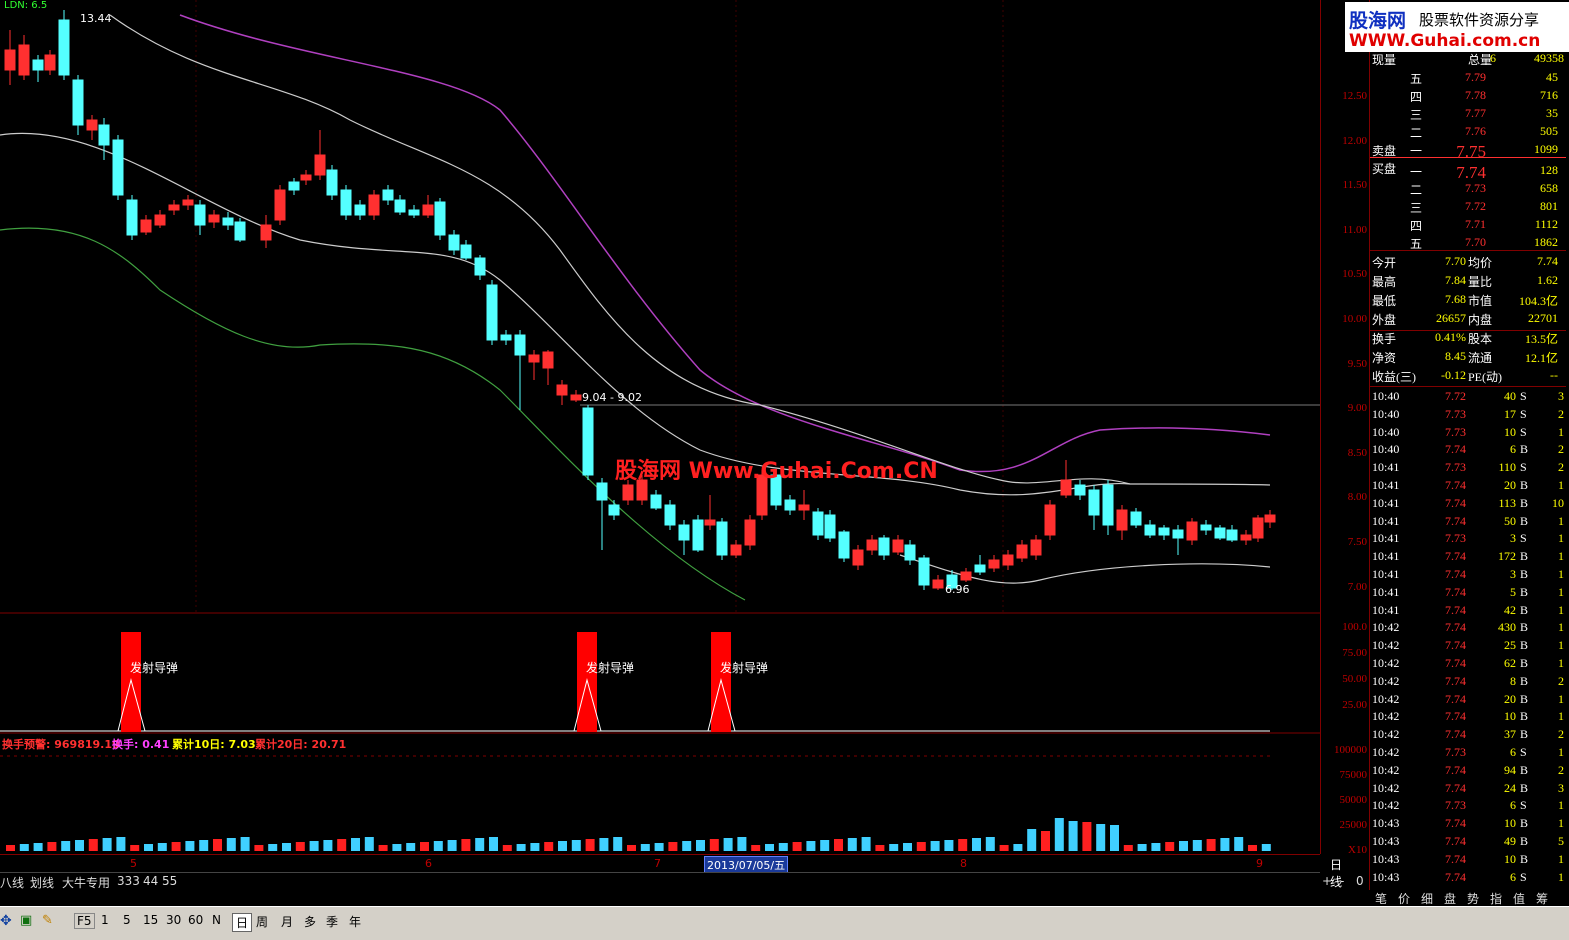 The image size is (1569, 940). What do you see at coordinates (660, 674) in the screenshot?
I see `signal-chart: 发射导弹 发射导弹 发射导弹` at bounding box center [660, 674].